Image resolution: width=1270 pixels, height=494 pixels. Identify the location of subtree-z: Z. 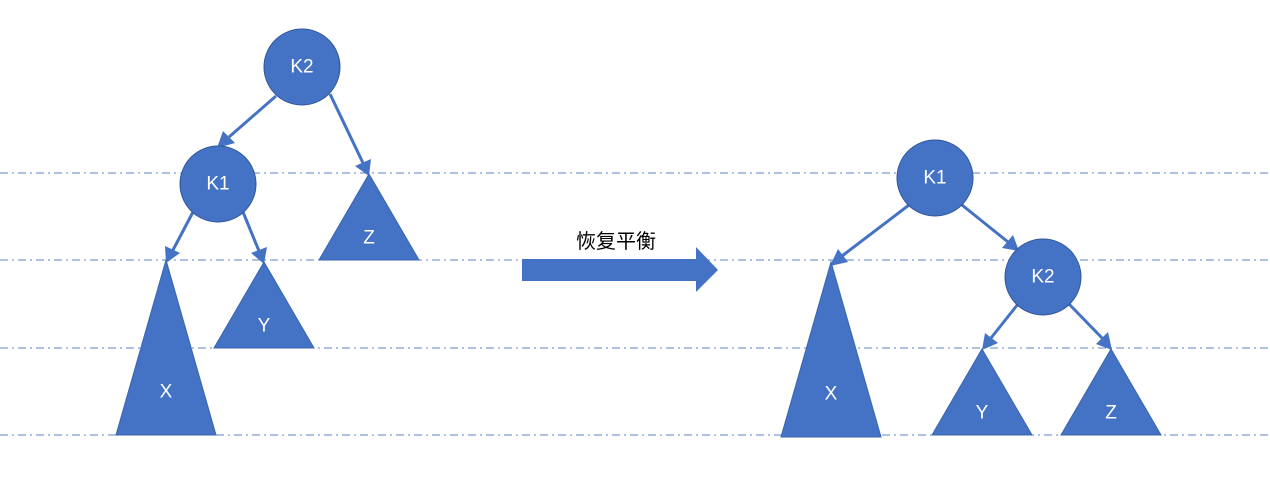
(369, 217).